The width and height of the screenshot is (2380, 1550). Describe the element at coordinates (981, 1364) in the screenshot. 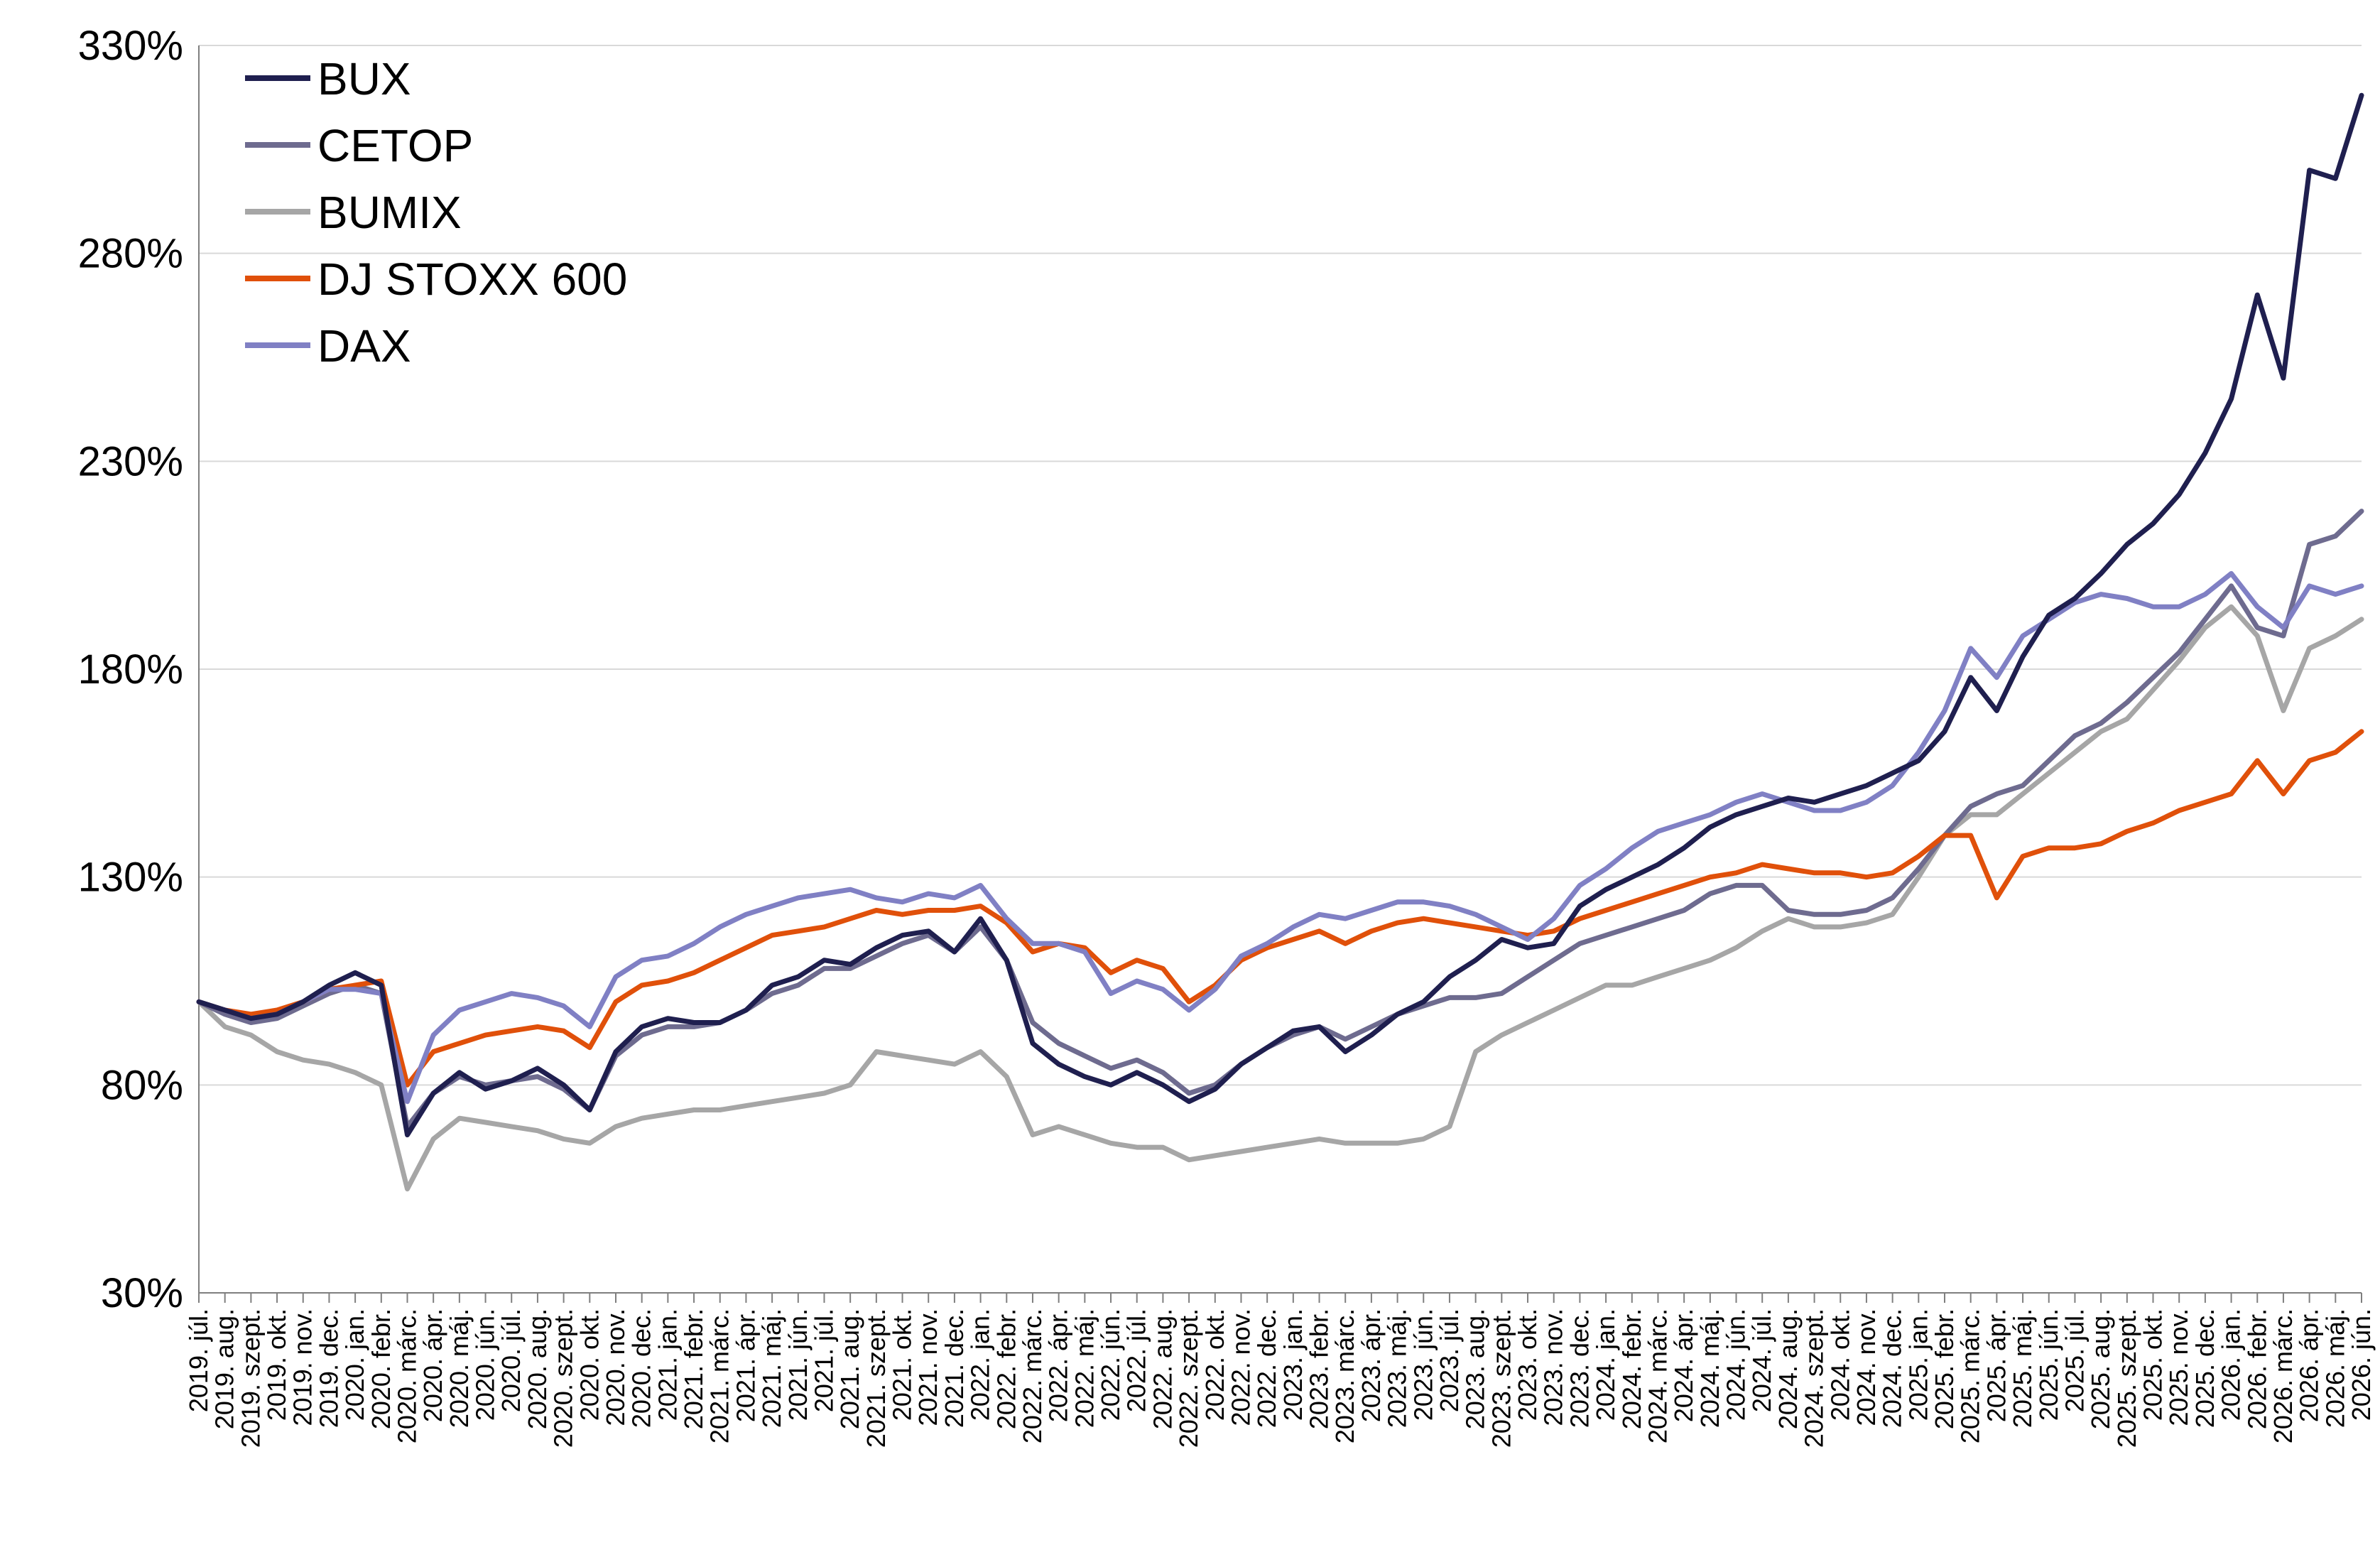

I see `x-tick-label: 2022. jan.` at that location.